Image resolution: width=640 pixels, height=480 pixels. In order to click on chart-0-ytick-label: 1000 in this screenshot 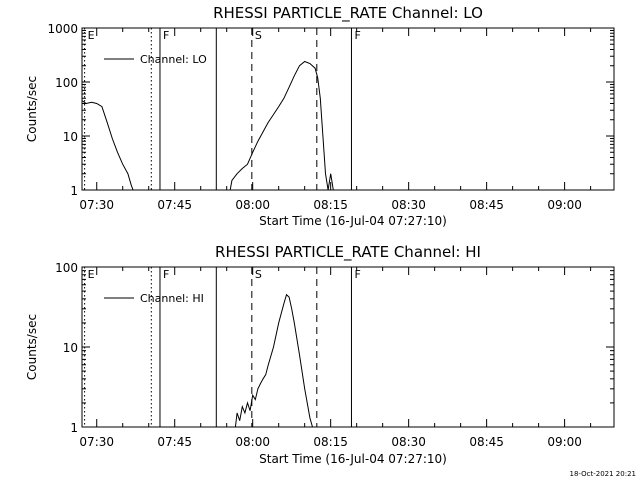, I will do `click(62, 29)`.